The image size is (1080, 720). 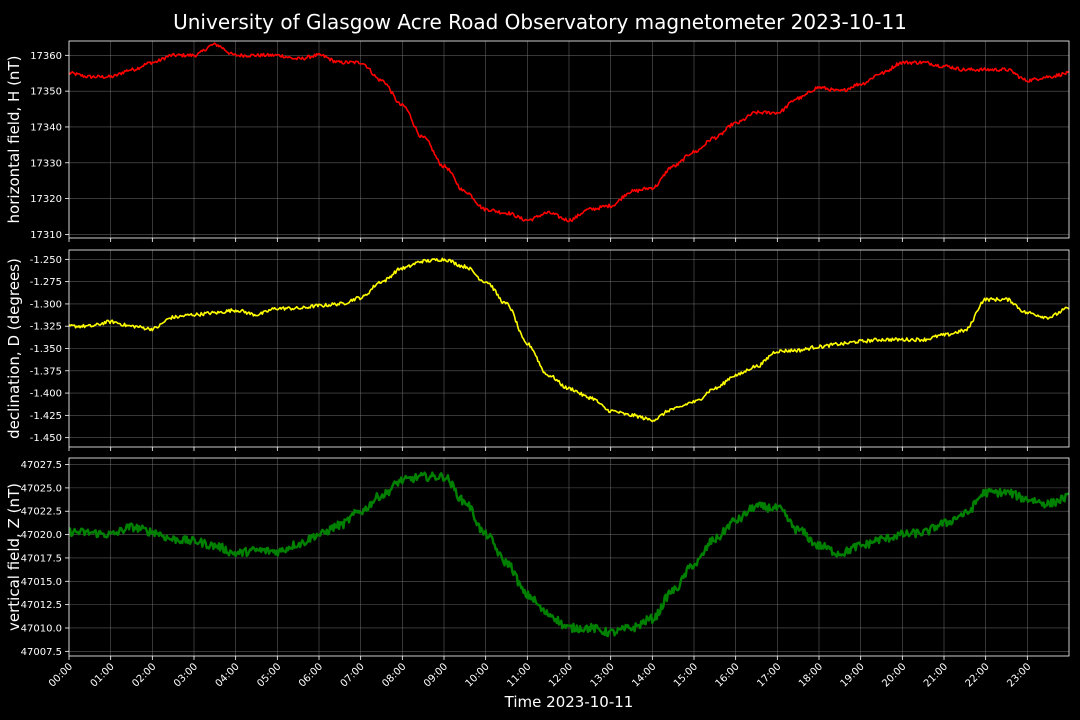 What do you see at coordinates (46, 349) in the screenshot?
I see `y-tick-label: -1.350` at bounding box center [46, 349].